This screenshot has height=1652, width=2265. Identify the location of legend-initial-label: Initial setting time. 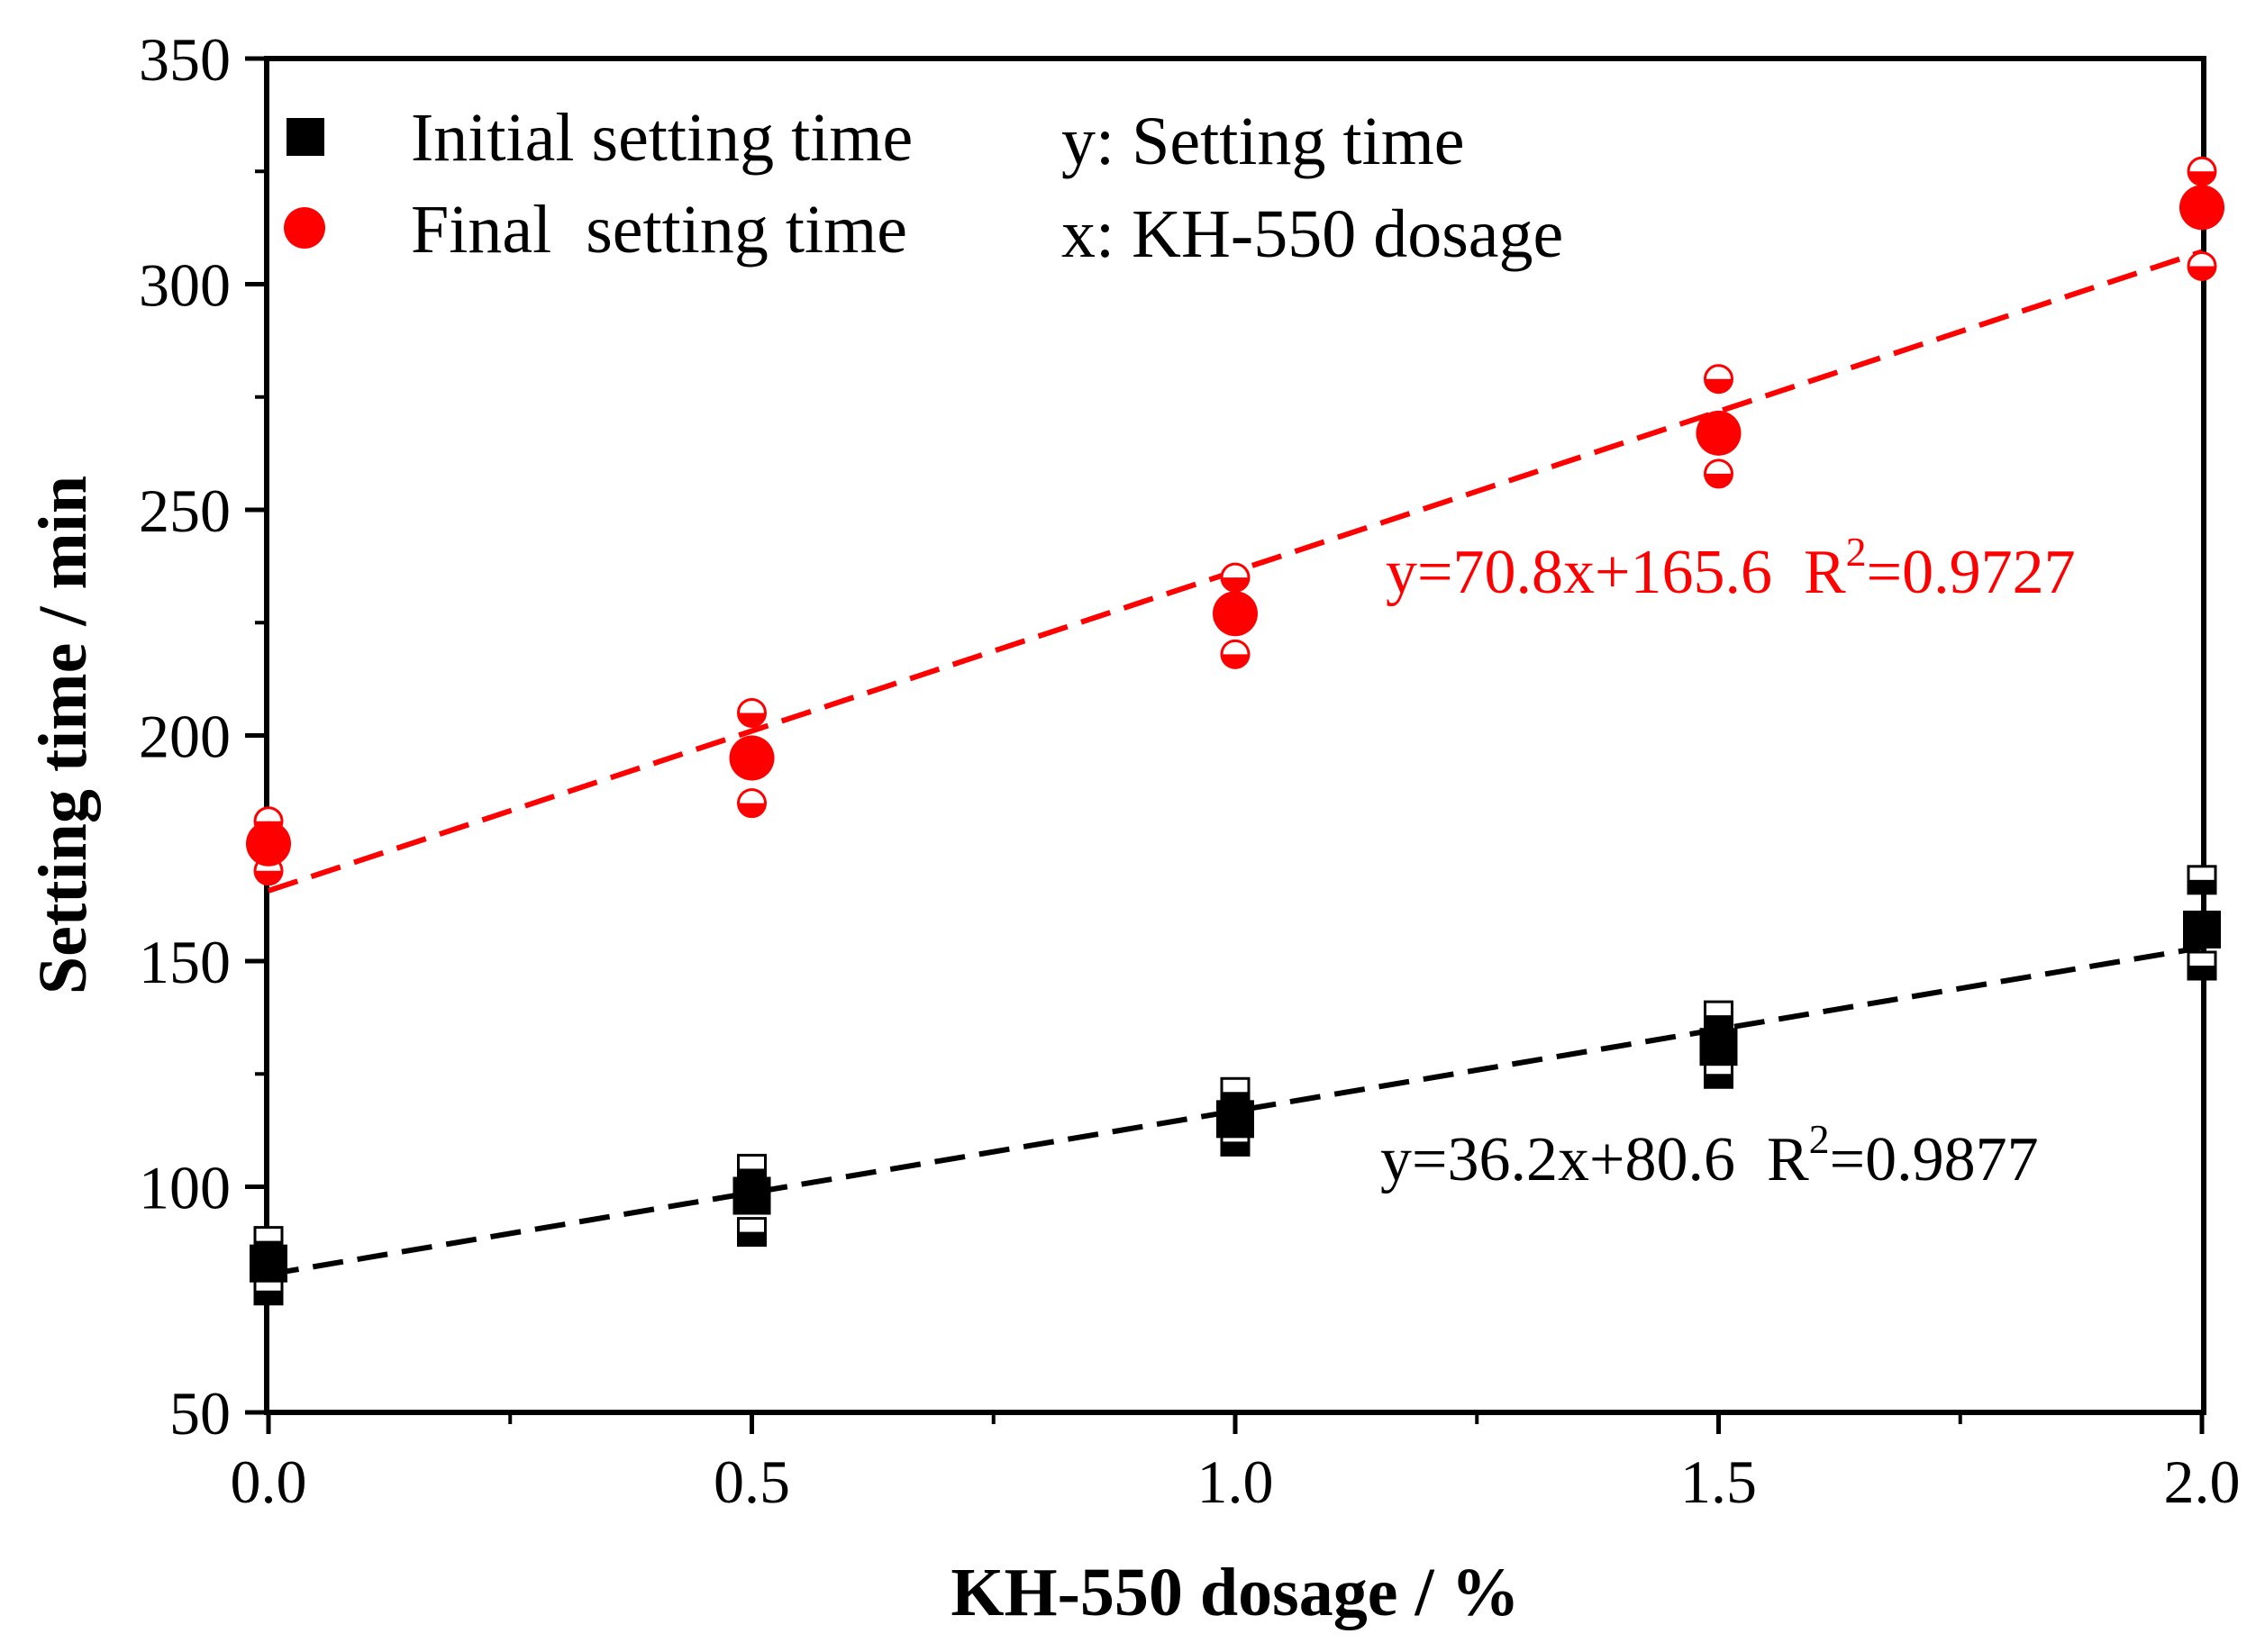
(662, 138).